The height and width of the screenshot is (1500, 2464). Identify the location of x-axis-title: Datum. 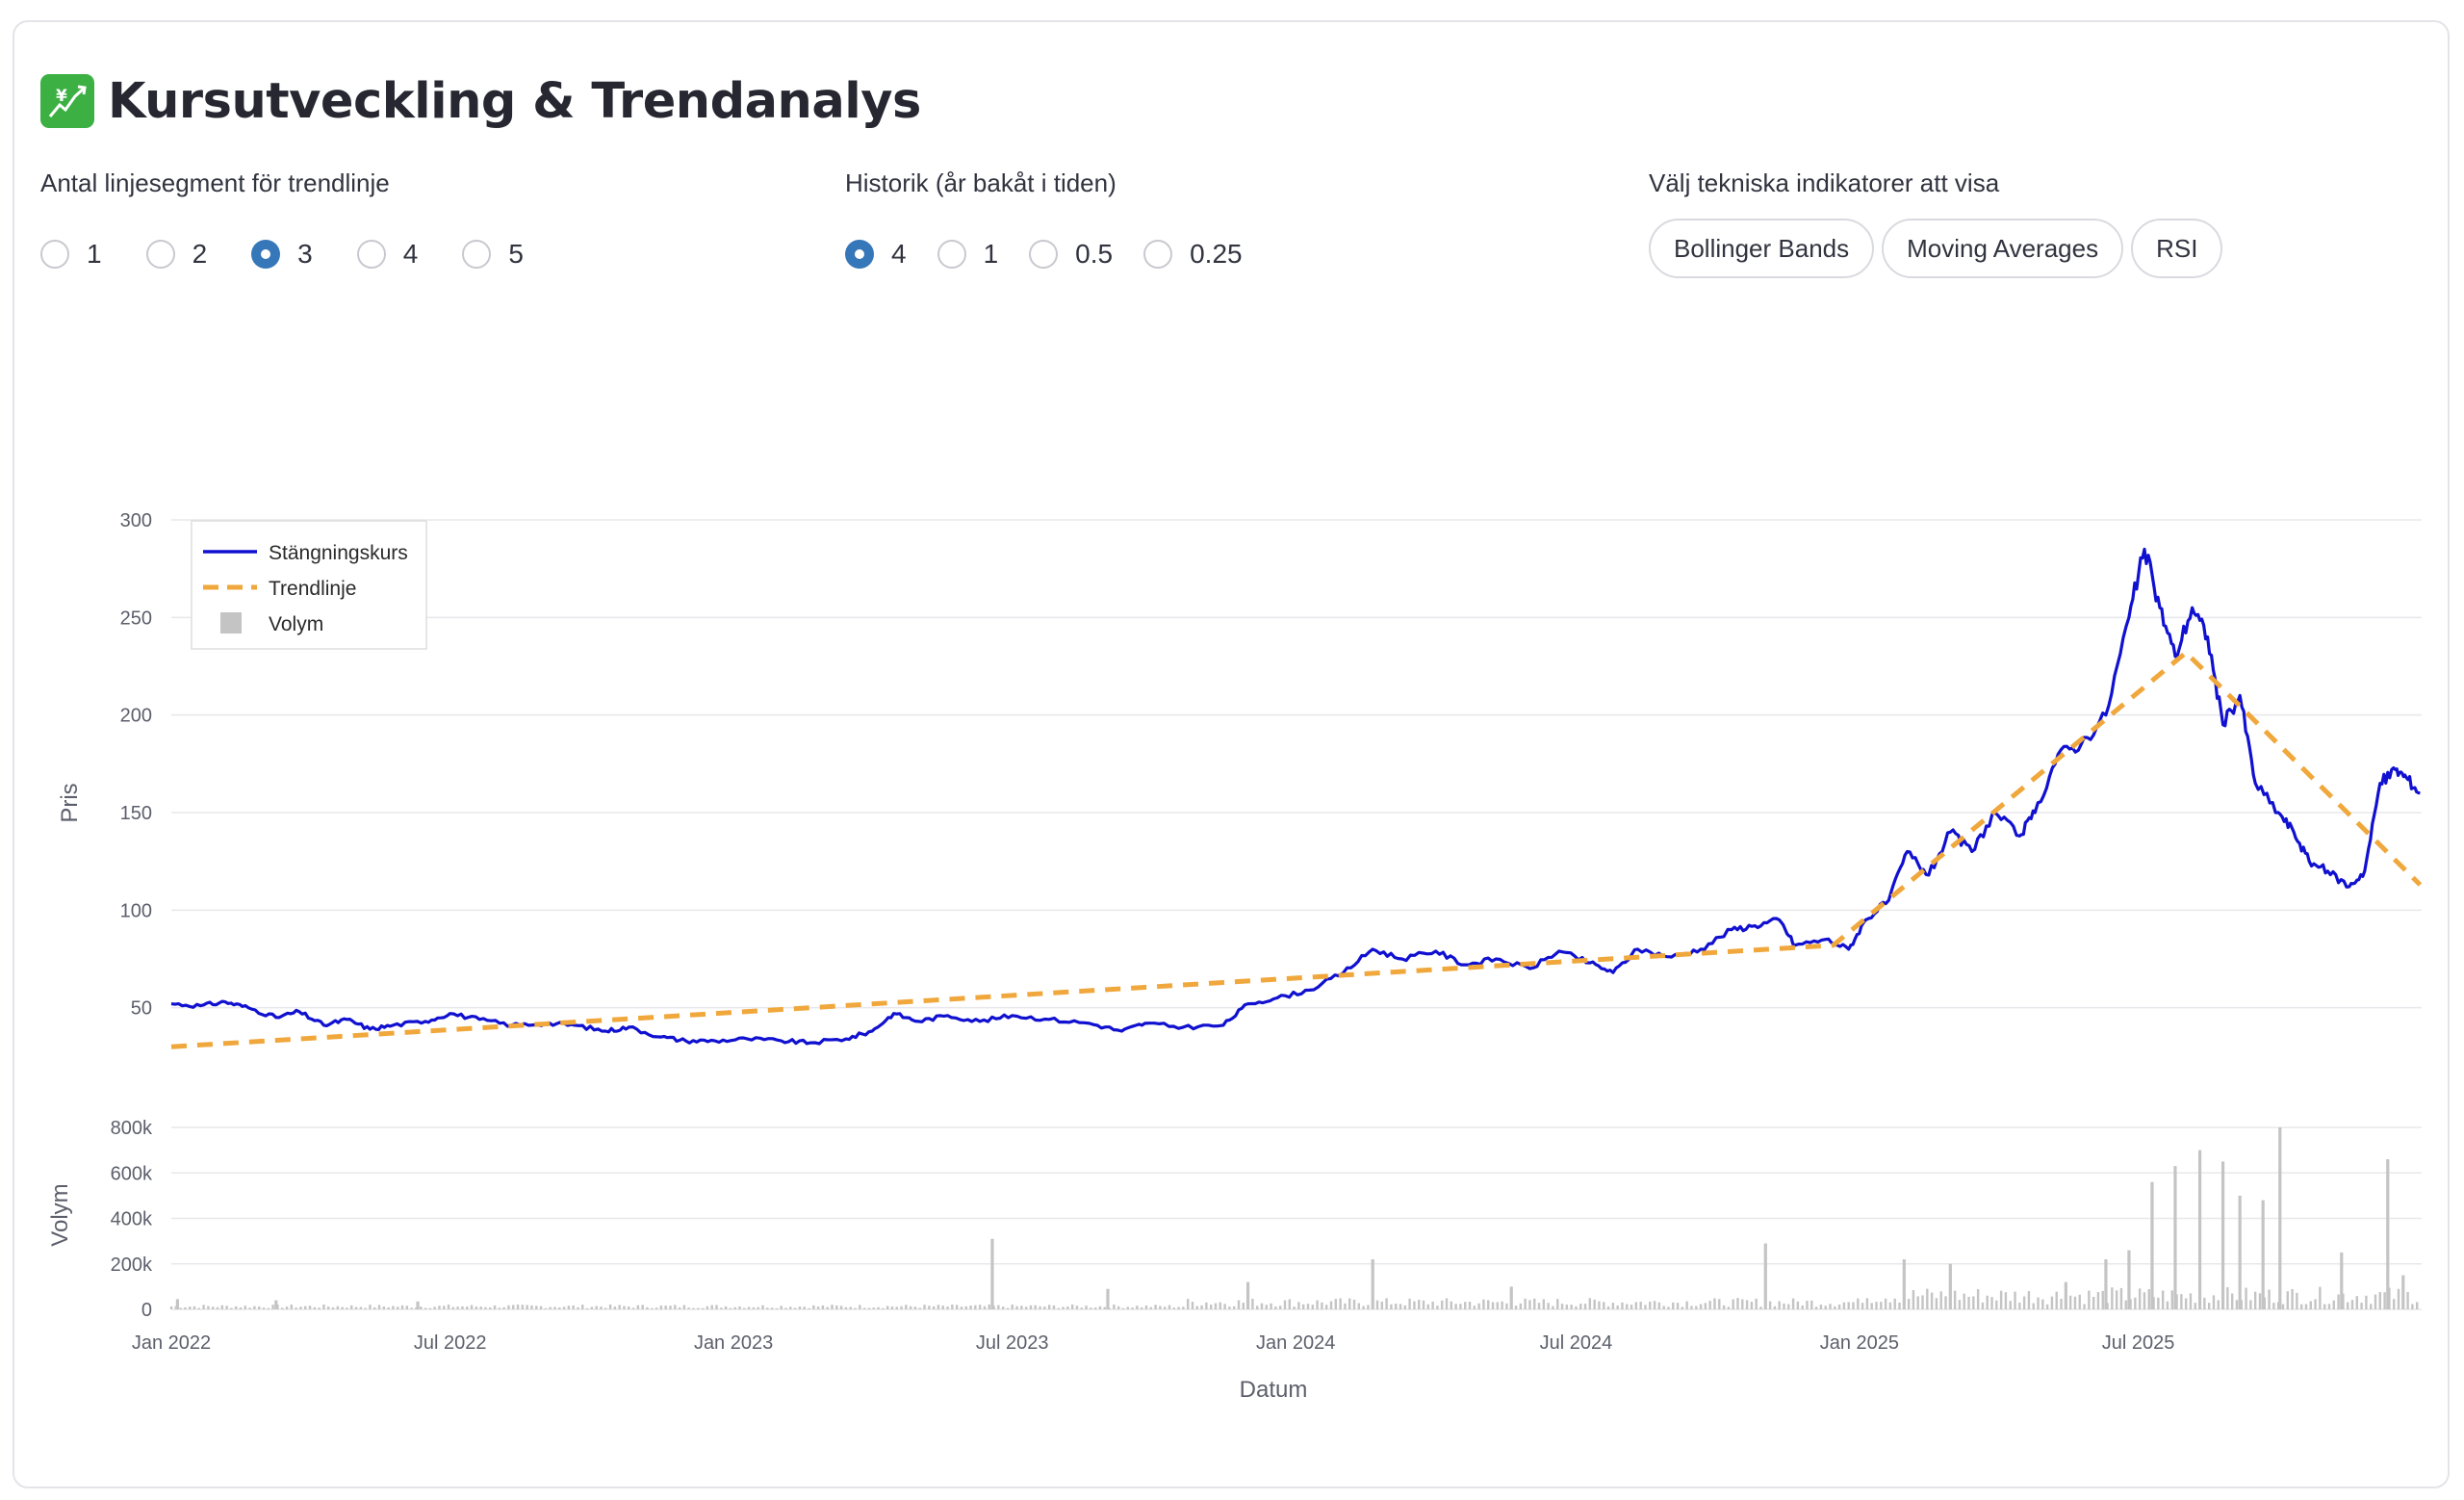
(1274, 1390).